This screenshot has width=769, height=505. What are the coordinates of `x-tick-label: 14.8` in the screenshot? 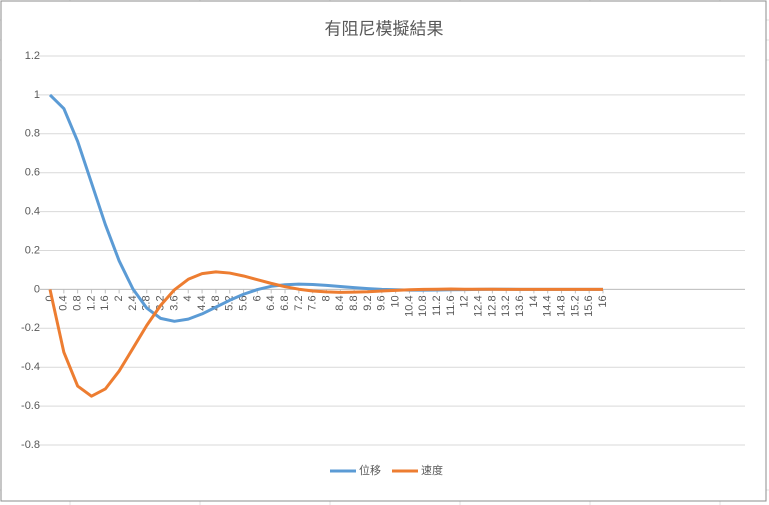 It's located at (561, 305).